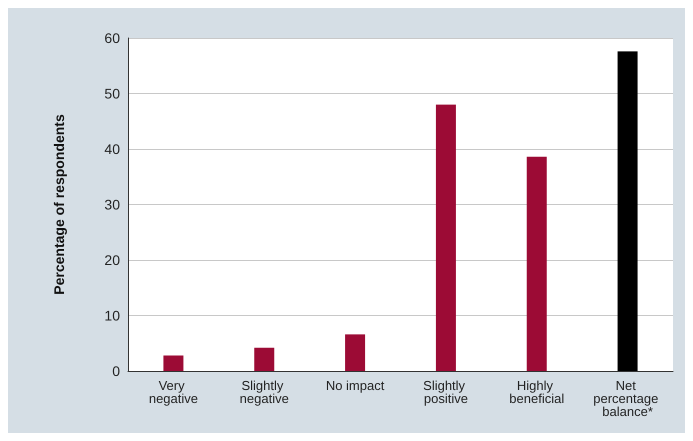  Describe the element at coordinates (173, 392) in the screenshot. I see `x-tick-label: Very negative` at that location.